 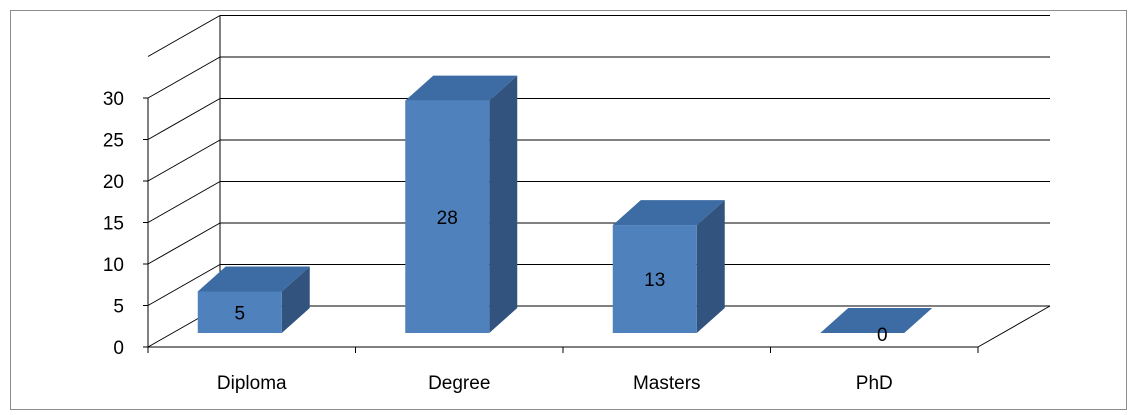 What do you see at coordinates (113, 265) in the screenshot?
I see `y-tick-label: 10` at bounding box center [113, 265].